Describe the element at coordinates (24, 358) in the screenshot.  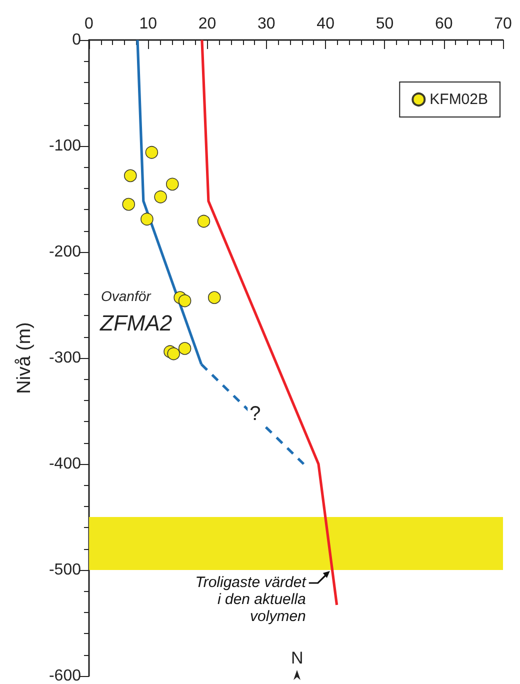
I see `y-axis-title: Nivå (m)` at that location.